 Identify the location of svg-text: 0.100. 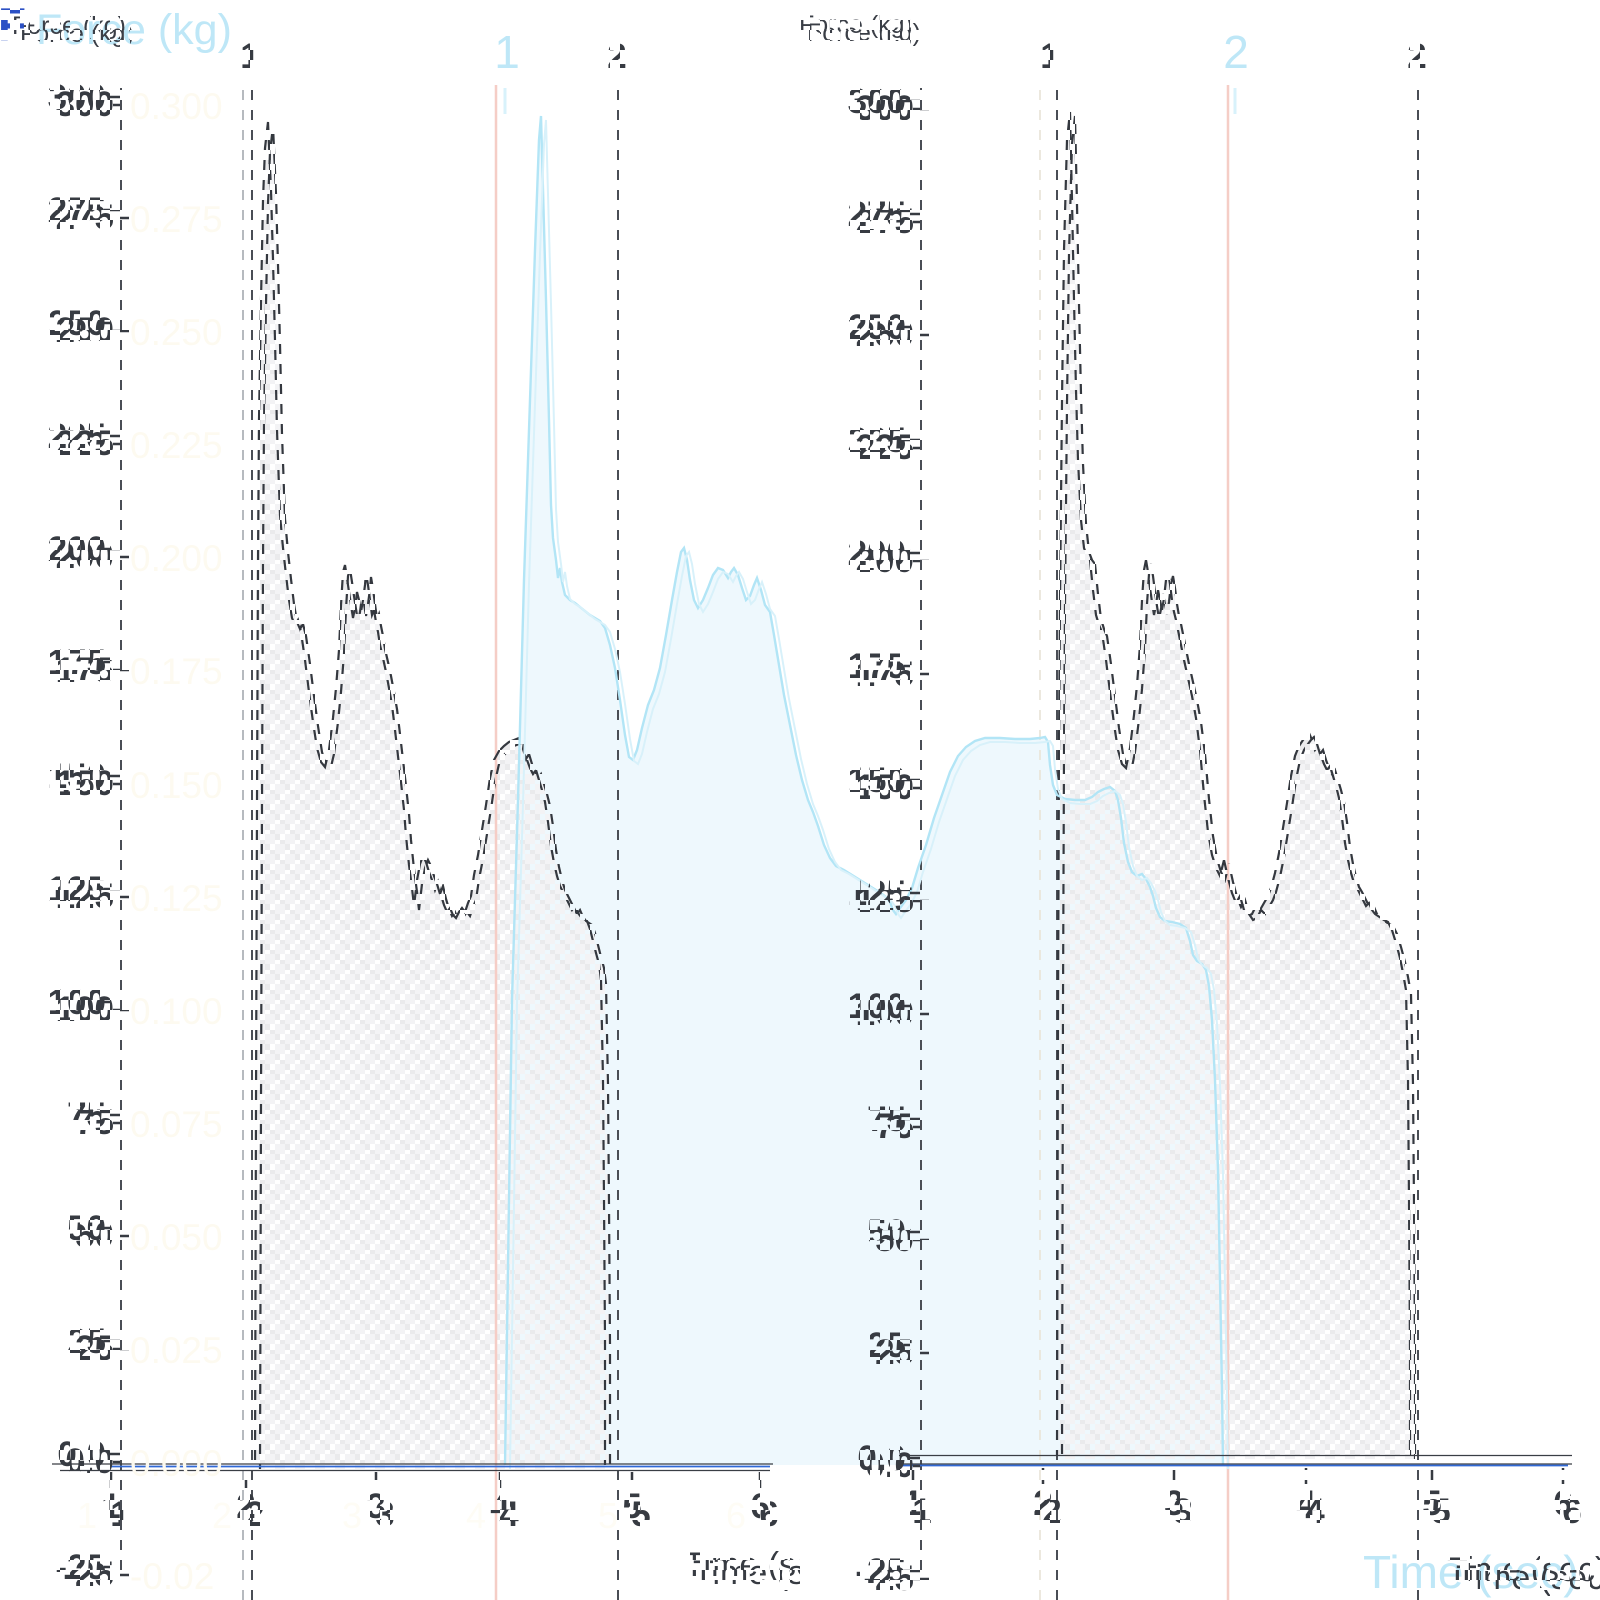
(176, 1011).